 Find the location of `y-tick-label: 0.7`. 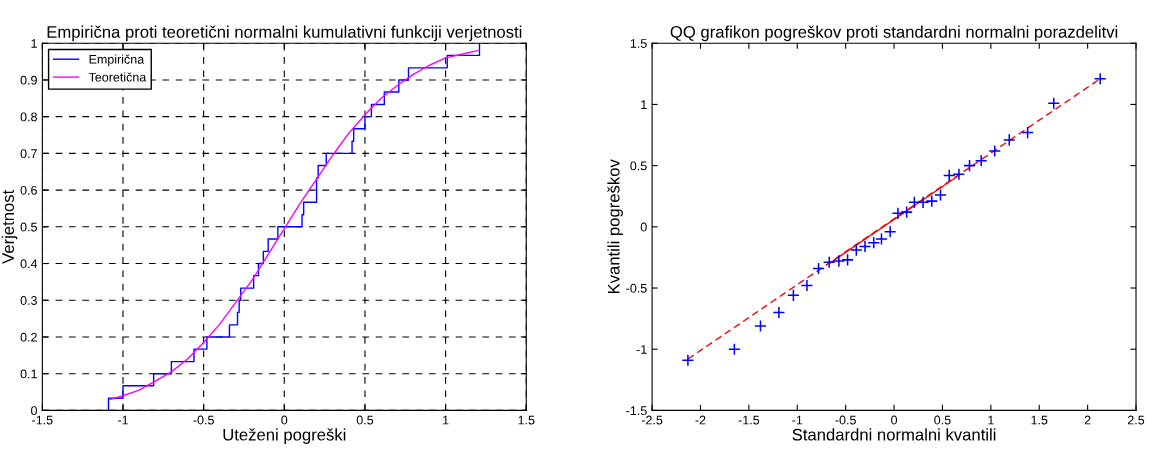

y-tick-label: 0.7 is located at coordinates (28, 154).